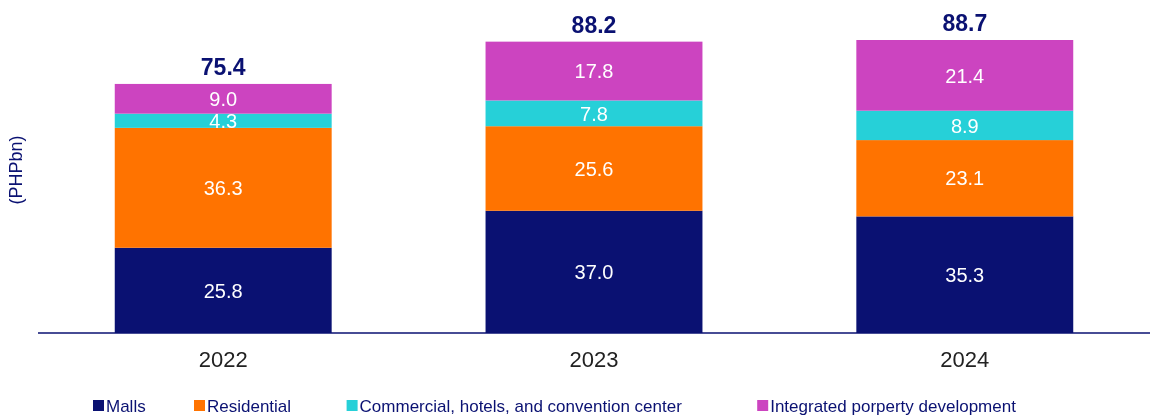 The width and height of the screenshot is (1150, 418). I want to click on data-label: 17.8, so click(594, 71).